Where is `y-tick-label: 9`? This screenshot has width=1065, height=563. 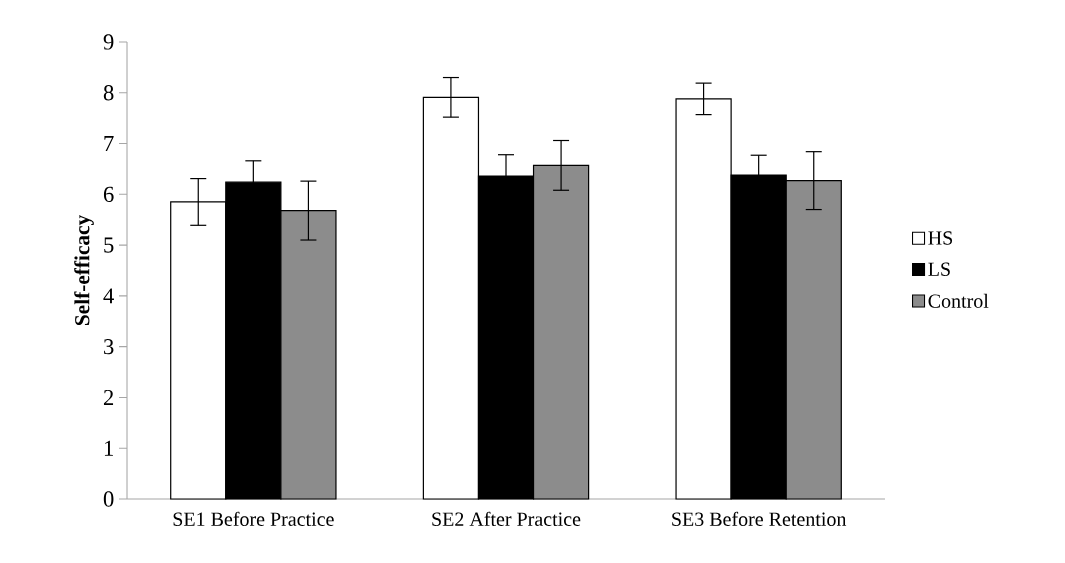
y-tick-label: 9 is located at coordinates (108, 42).